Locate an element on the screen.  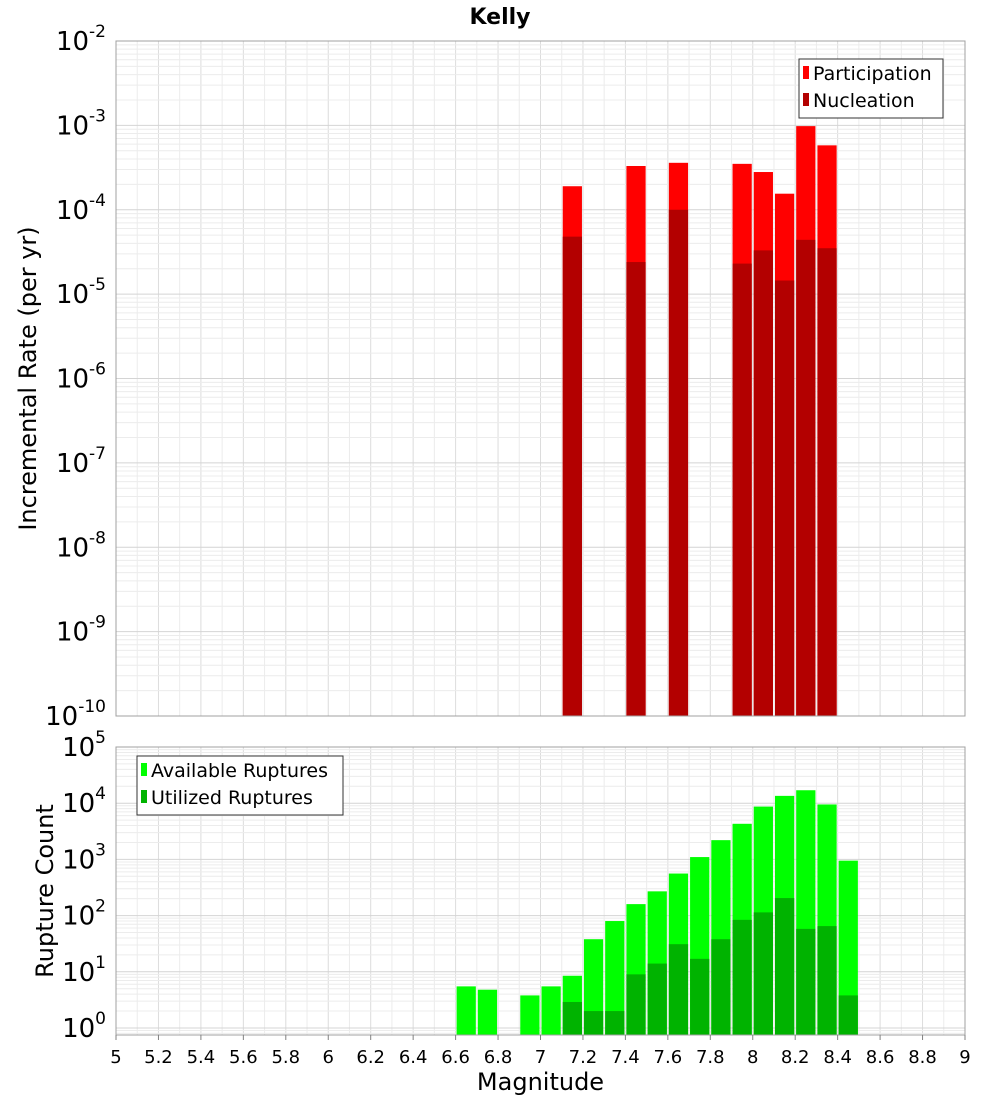
count-xtick-label: 8.4 is located at coordinates (837, 1057).